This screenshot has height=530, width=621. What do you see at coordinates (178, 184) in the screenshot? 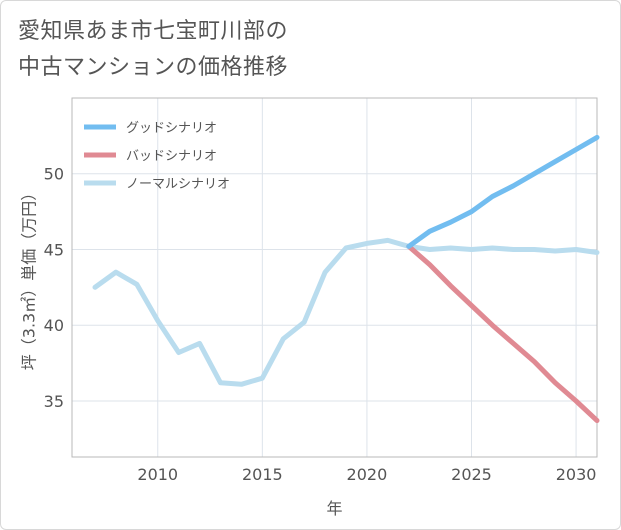
I see `legend-label: ノーマルシナリオ` at bounding box center [178, 184].